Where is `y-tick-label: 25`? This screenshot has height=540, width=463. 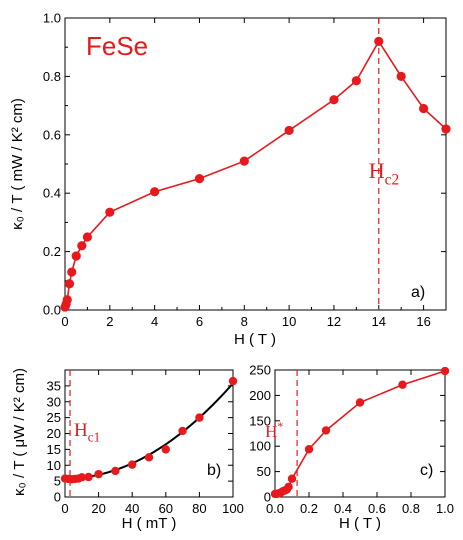
y-tick-label: 25 is located at coordinates (54, 417).